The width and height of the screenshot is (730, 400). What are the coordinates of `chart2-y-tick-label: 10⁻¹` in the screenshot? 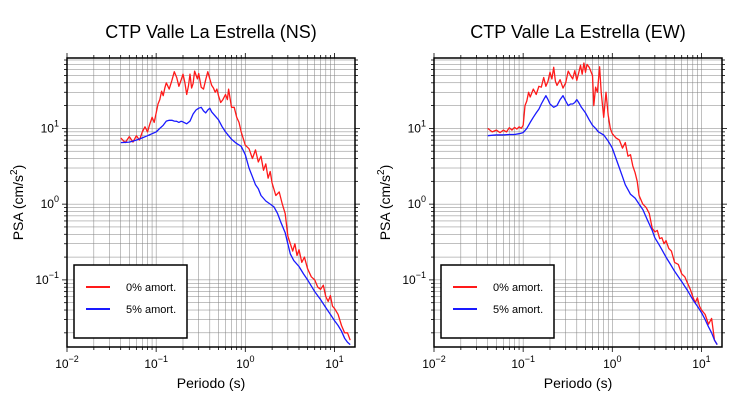 It's located at (414, 278).